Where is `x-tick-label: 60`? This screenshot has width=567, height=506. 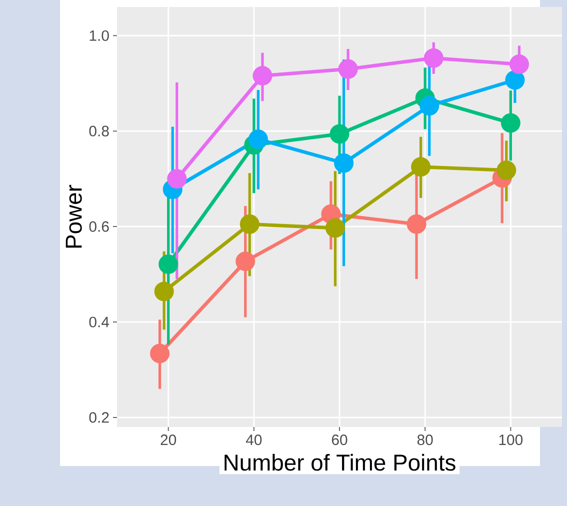
x-tick-label: 60 is located at coordinates (340, 440).